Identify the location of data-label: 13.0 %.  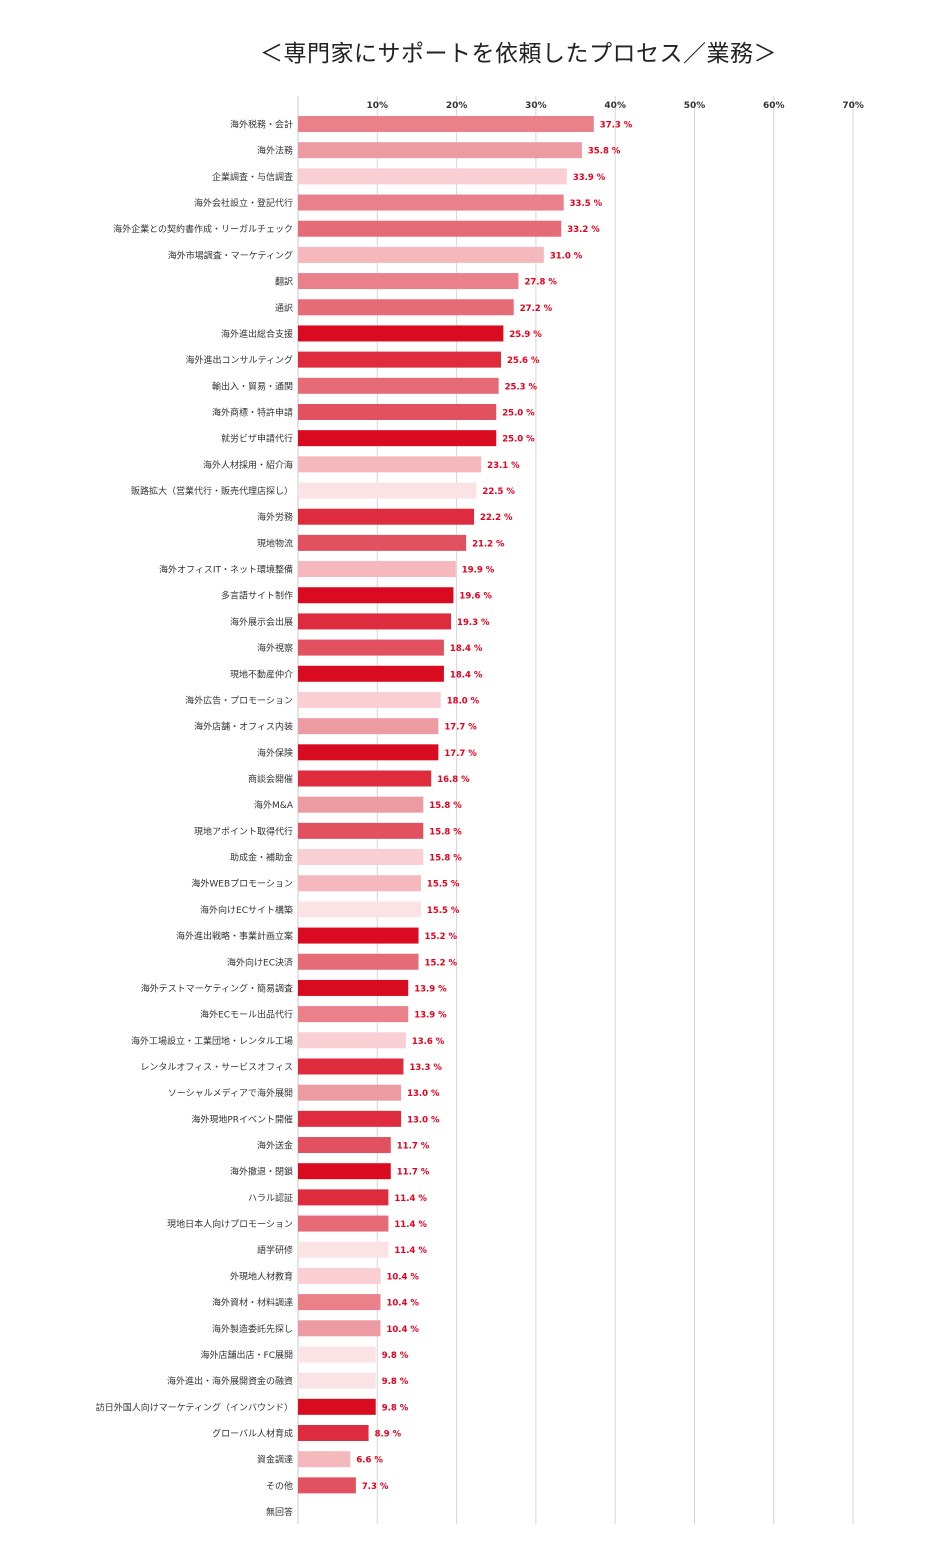
(423, 1120).